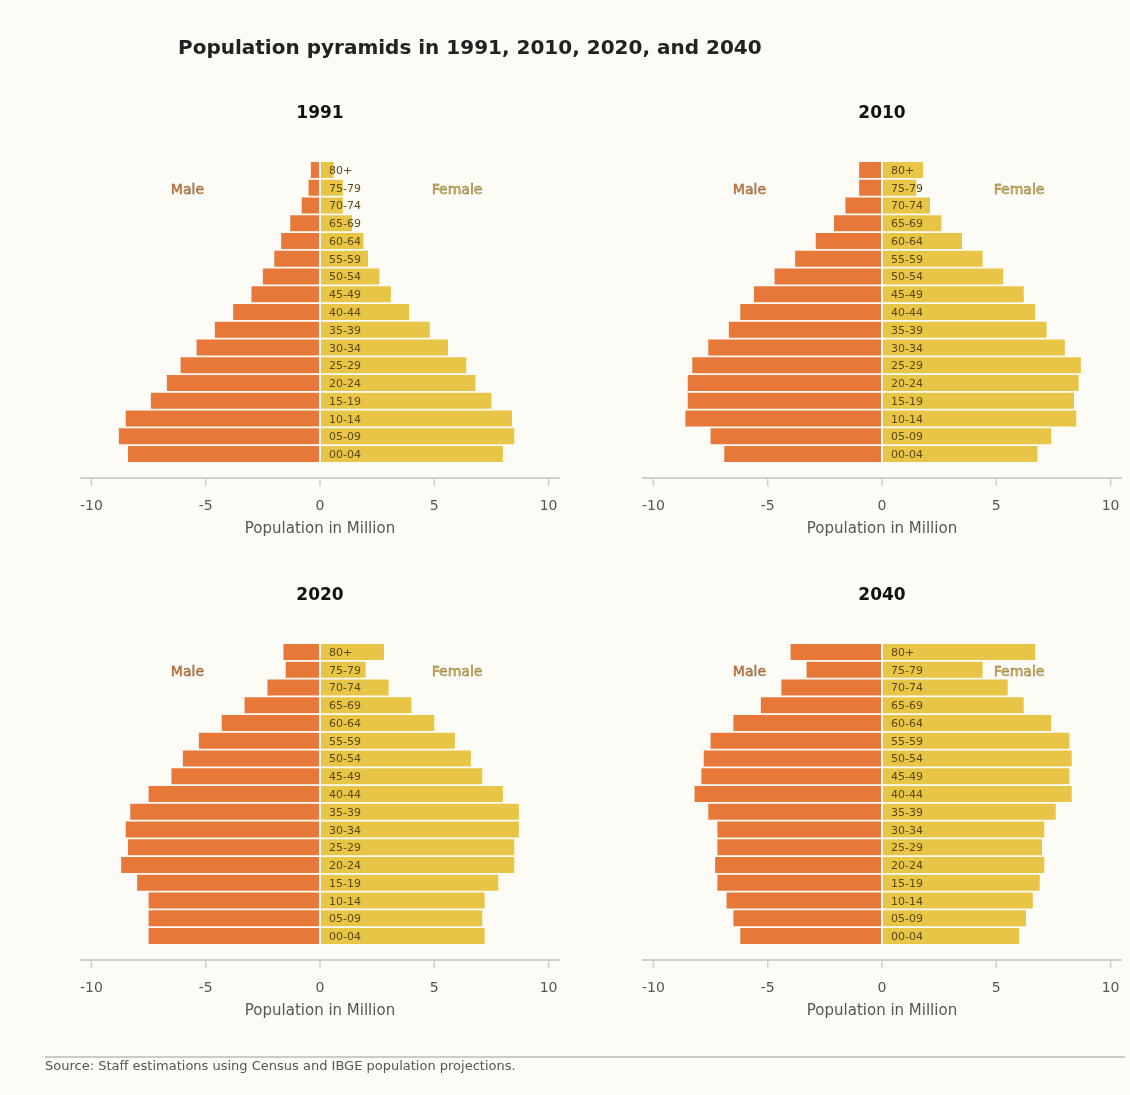  Describe the element at coordinates (907, 206) in the screenshot. I see `y-tick-label: 70-74` at that location.